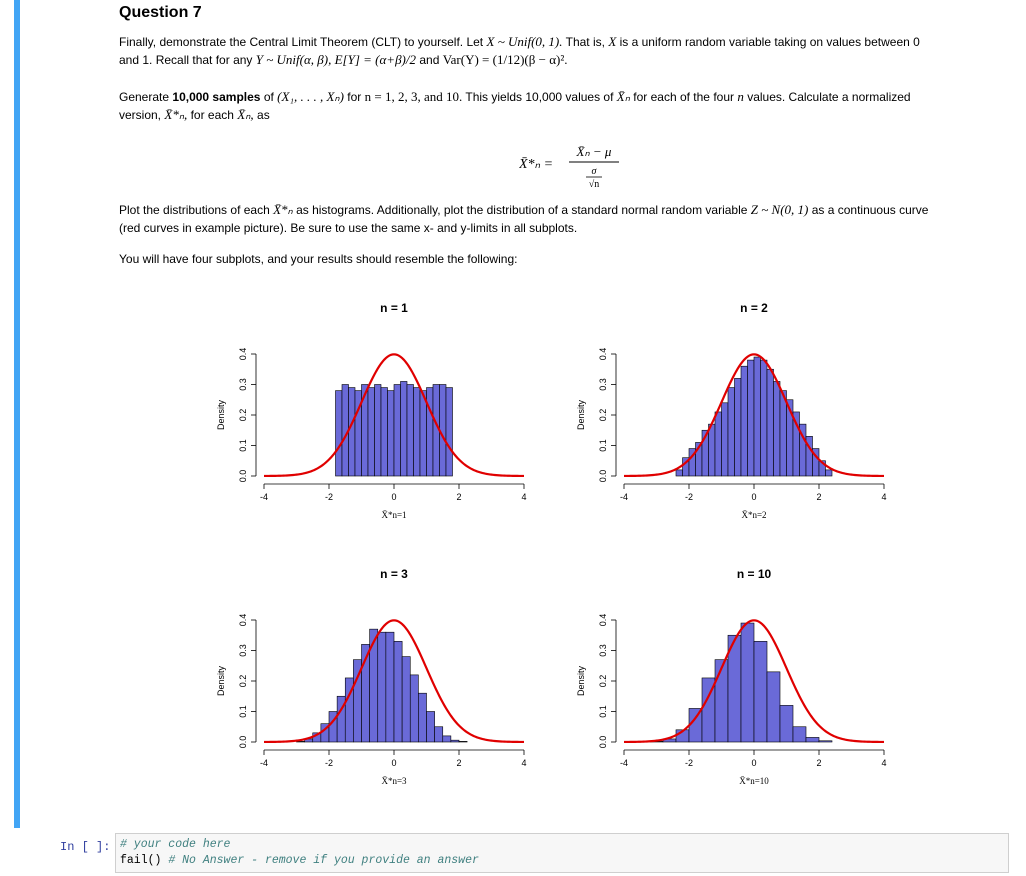  What do you see at coordinates (212, 115) in the screenshot?
I see `text: for each` at bounding box center [212, 115].